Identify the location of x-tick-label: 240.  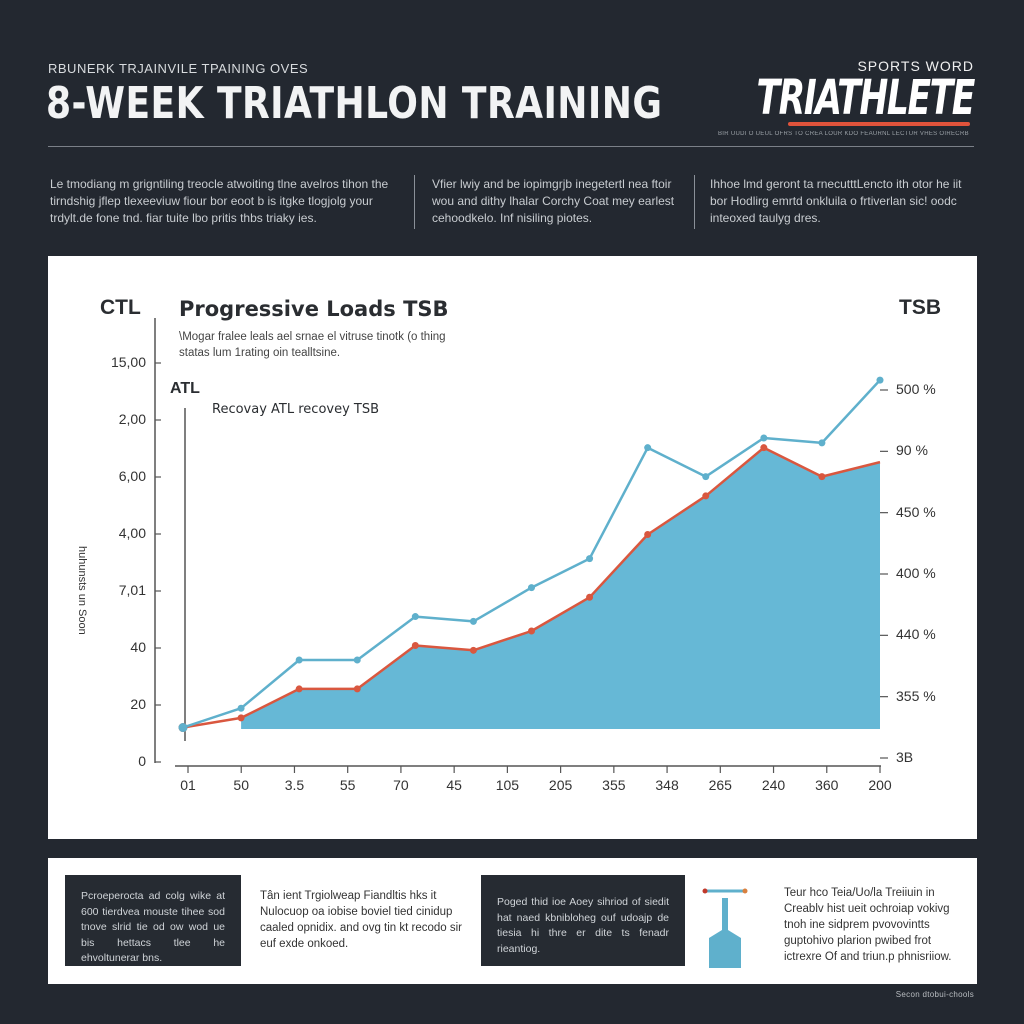
(773, 785).